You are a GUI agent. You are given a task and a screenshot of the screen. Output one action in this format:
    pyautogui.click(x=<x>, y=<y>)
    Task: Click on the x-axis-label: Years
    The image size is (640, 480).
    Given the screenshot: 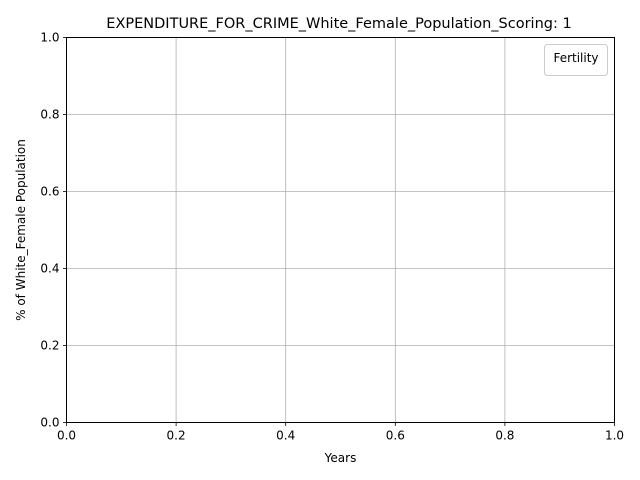 What is the action you would take?
    pyautogui.click(x=340, y=458)
    